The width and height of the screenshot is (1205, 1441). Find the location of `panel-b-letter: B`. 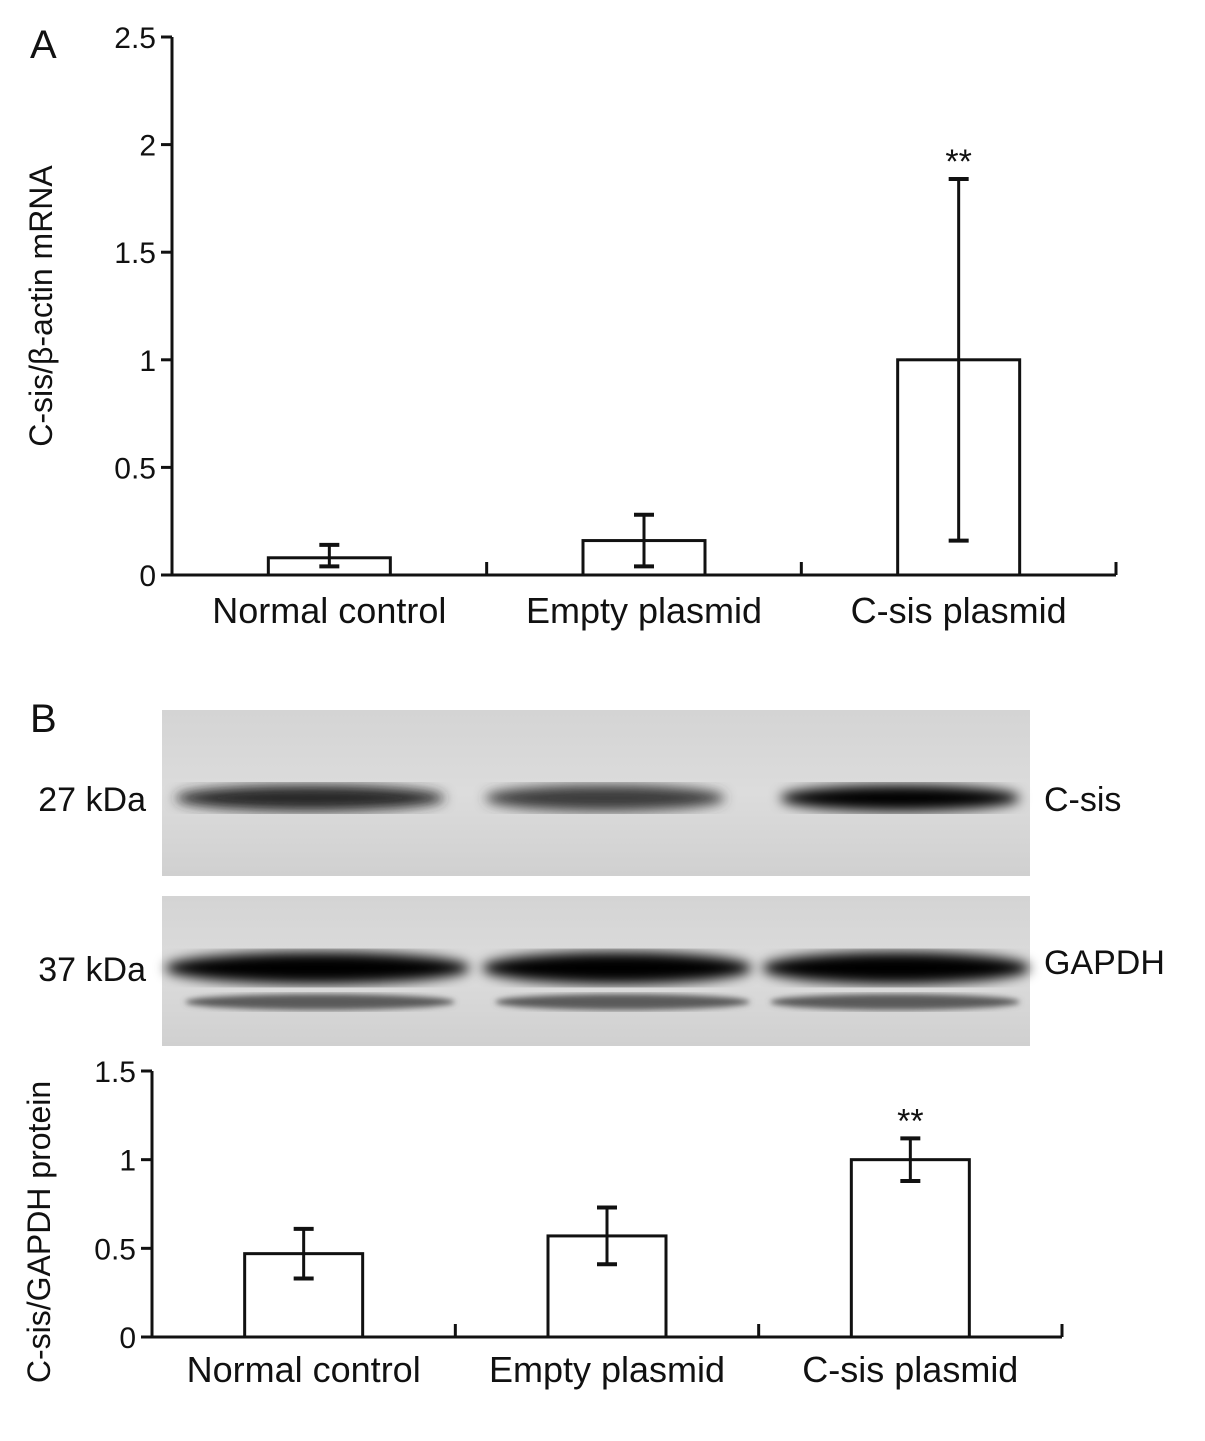

panel-b-letter: B is located at coordinates (43, 719).